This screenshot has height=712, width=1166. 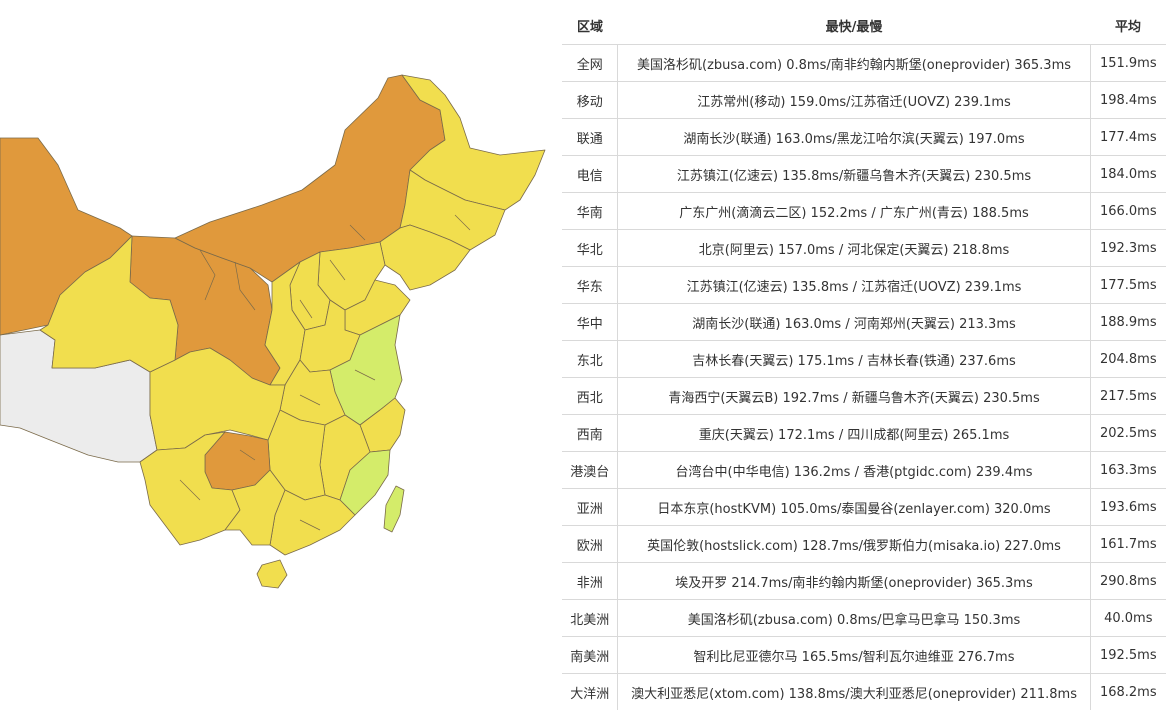 I want to click on region-cell: 华北, so click(x=590, y=248).